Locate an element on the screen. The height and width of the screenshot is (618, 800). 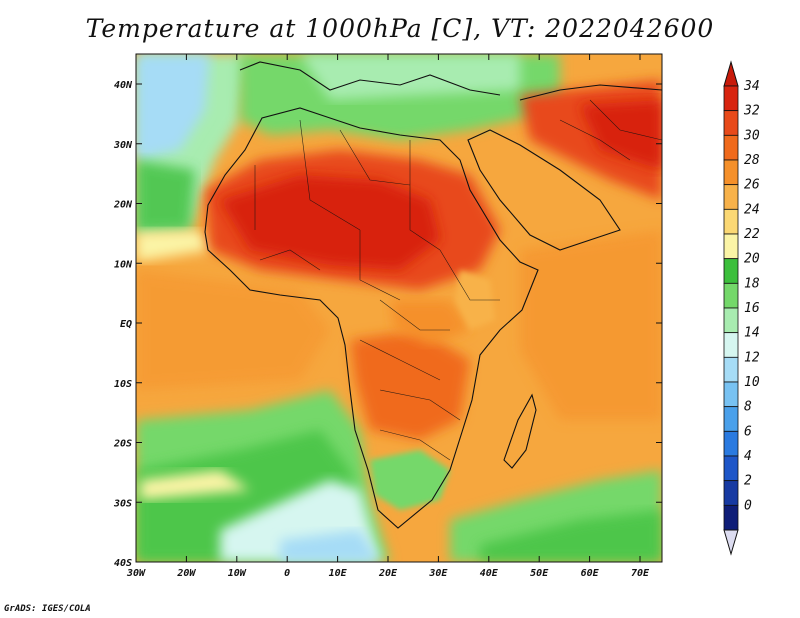
colorbar-label: 22 is located at coordinates (752, 234).